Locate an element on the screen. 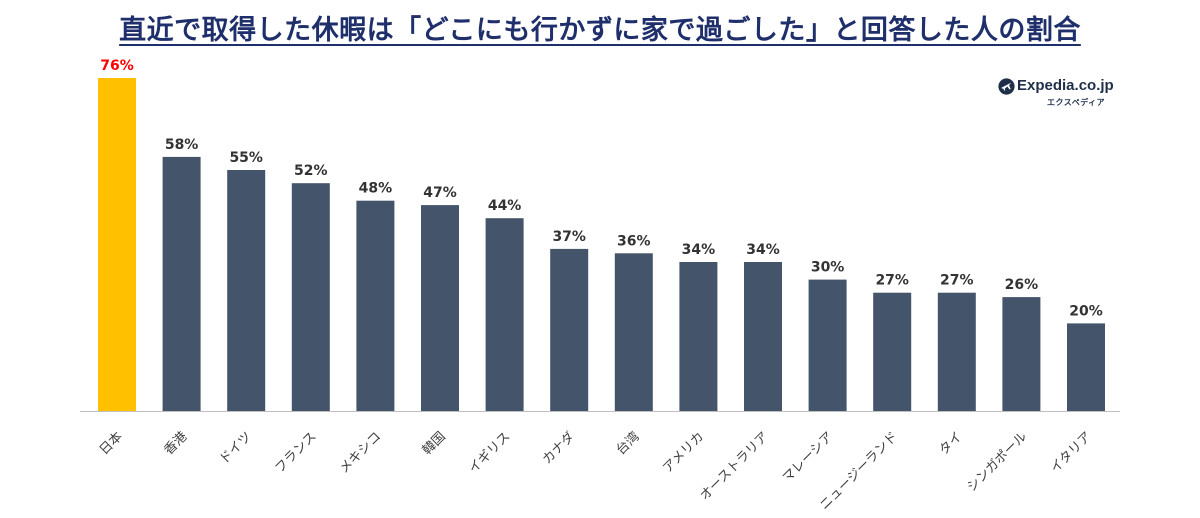 Image resolution: width=1200 pixels, height=518 pixels. value-label-5: 47% is located at coordinates (440, 193).